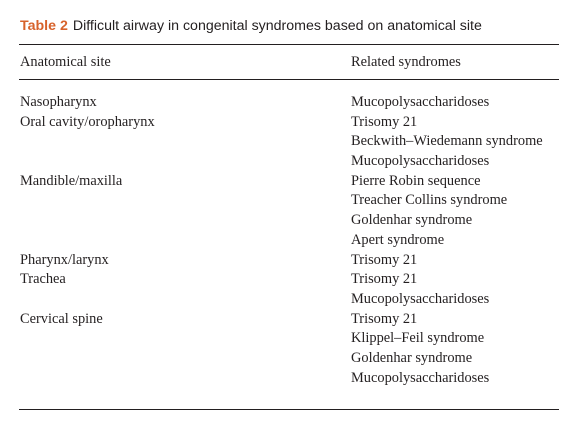 The height and width of the screenshot is (436, 587). Describe the element at coordinates (289, 79) in the screenshot. I see `table-header-rule` at that location.